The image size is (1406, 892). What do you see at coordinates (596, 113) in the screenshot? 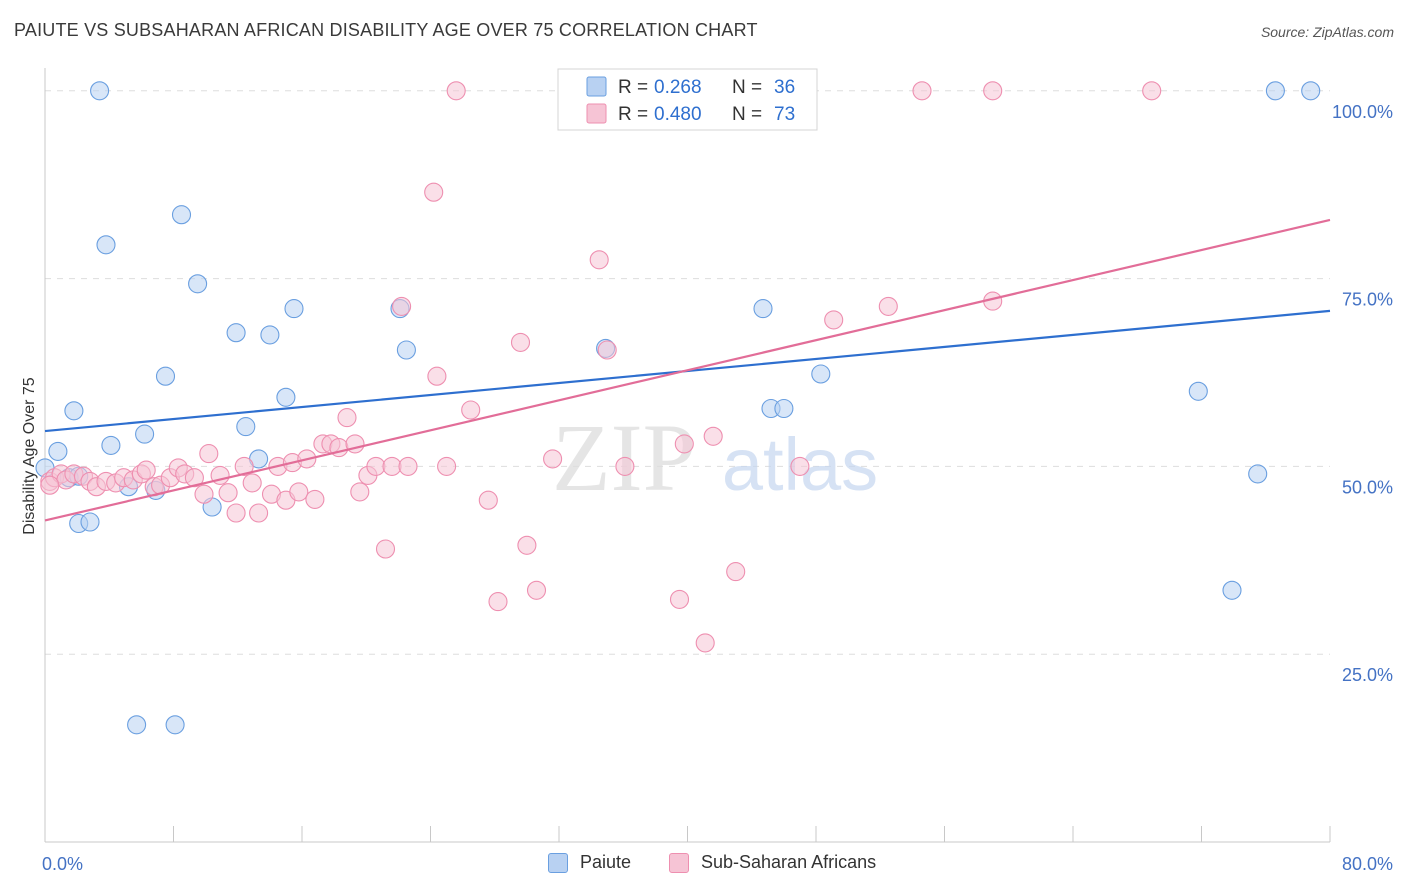
I see `stats-swatch-sub-saharan-africans` at bounding box center [596, 113].